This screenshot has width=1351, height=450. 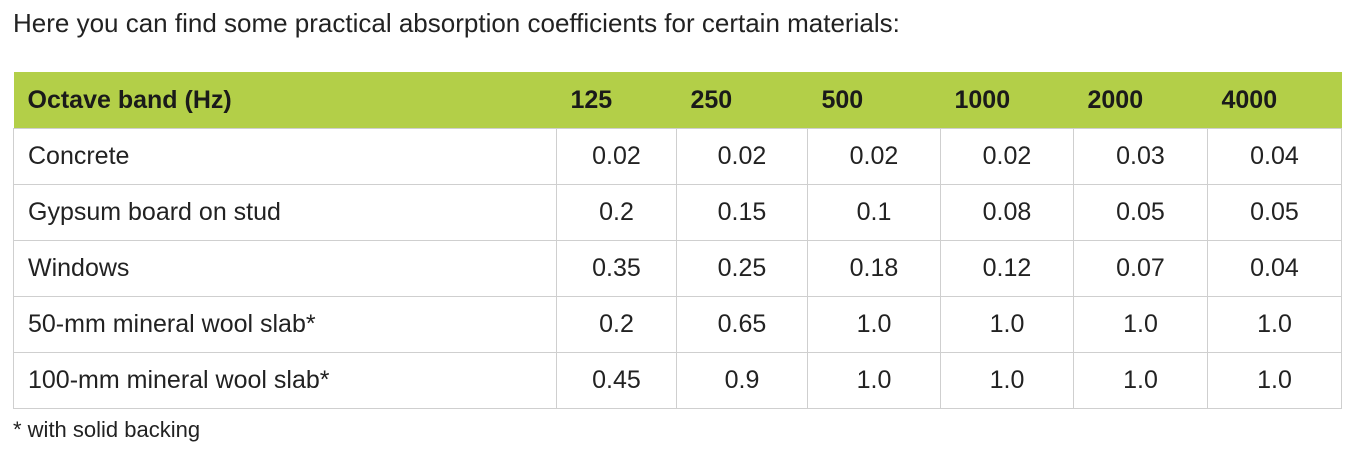 I want to click on value-cell: 0.03, so click(x=1140, y=156).